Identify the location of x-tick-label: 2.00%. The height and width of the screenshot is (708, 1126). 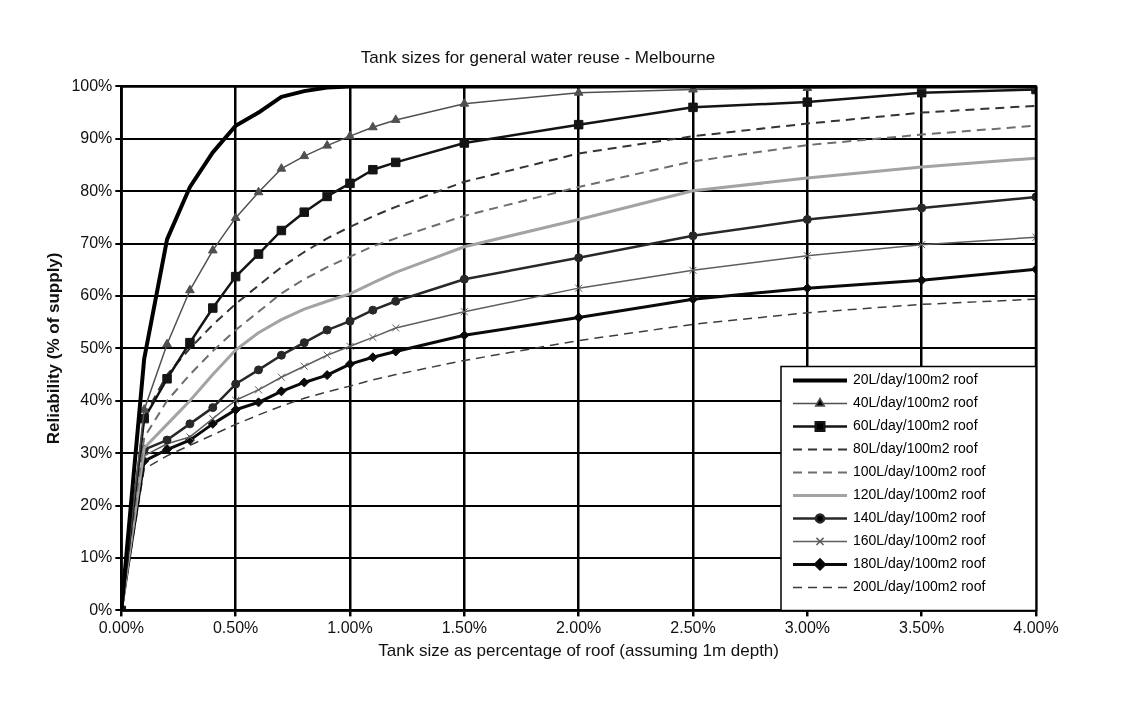
(578, 628).